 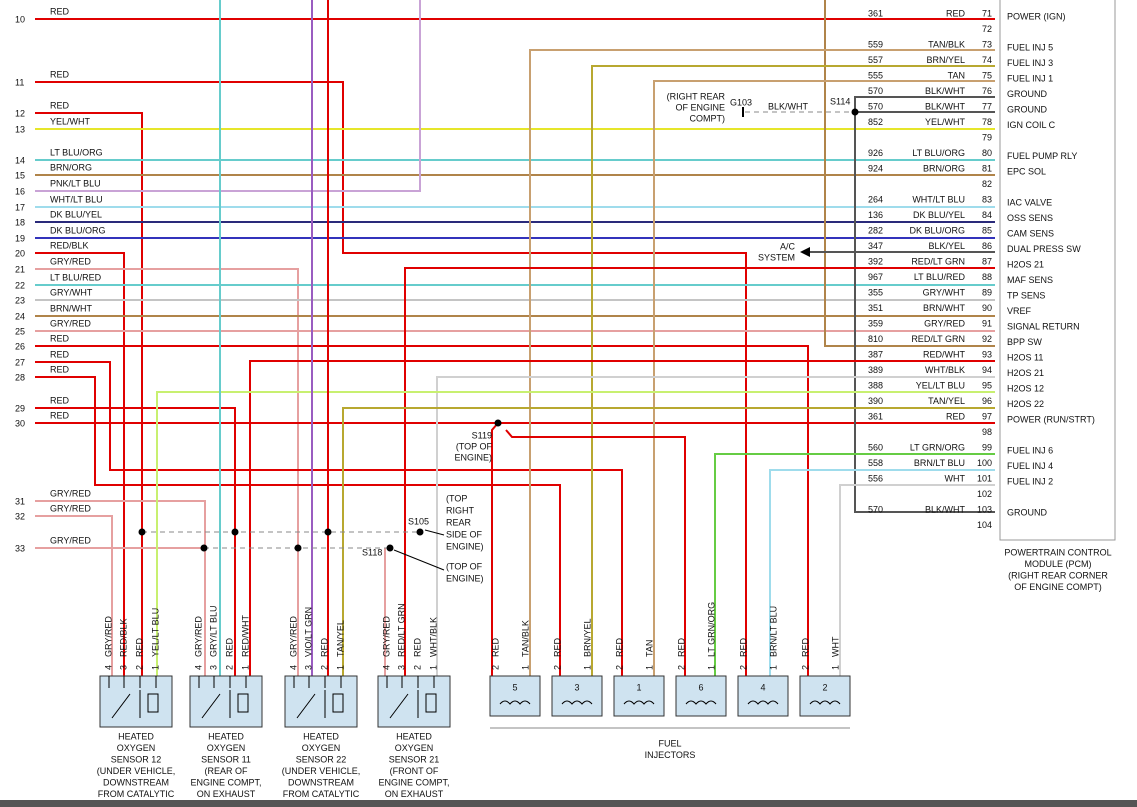 What do you see at coordinates (1025, 357) in the screenshot?
I see `pin-function: H2OS 11` at bounding box center [1025, 357].